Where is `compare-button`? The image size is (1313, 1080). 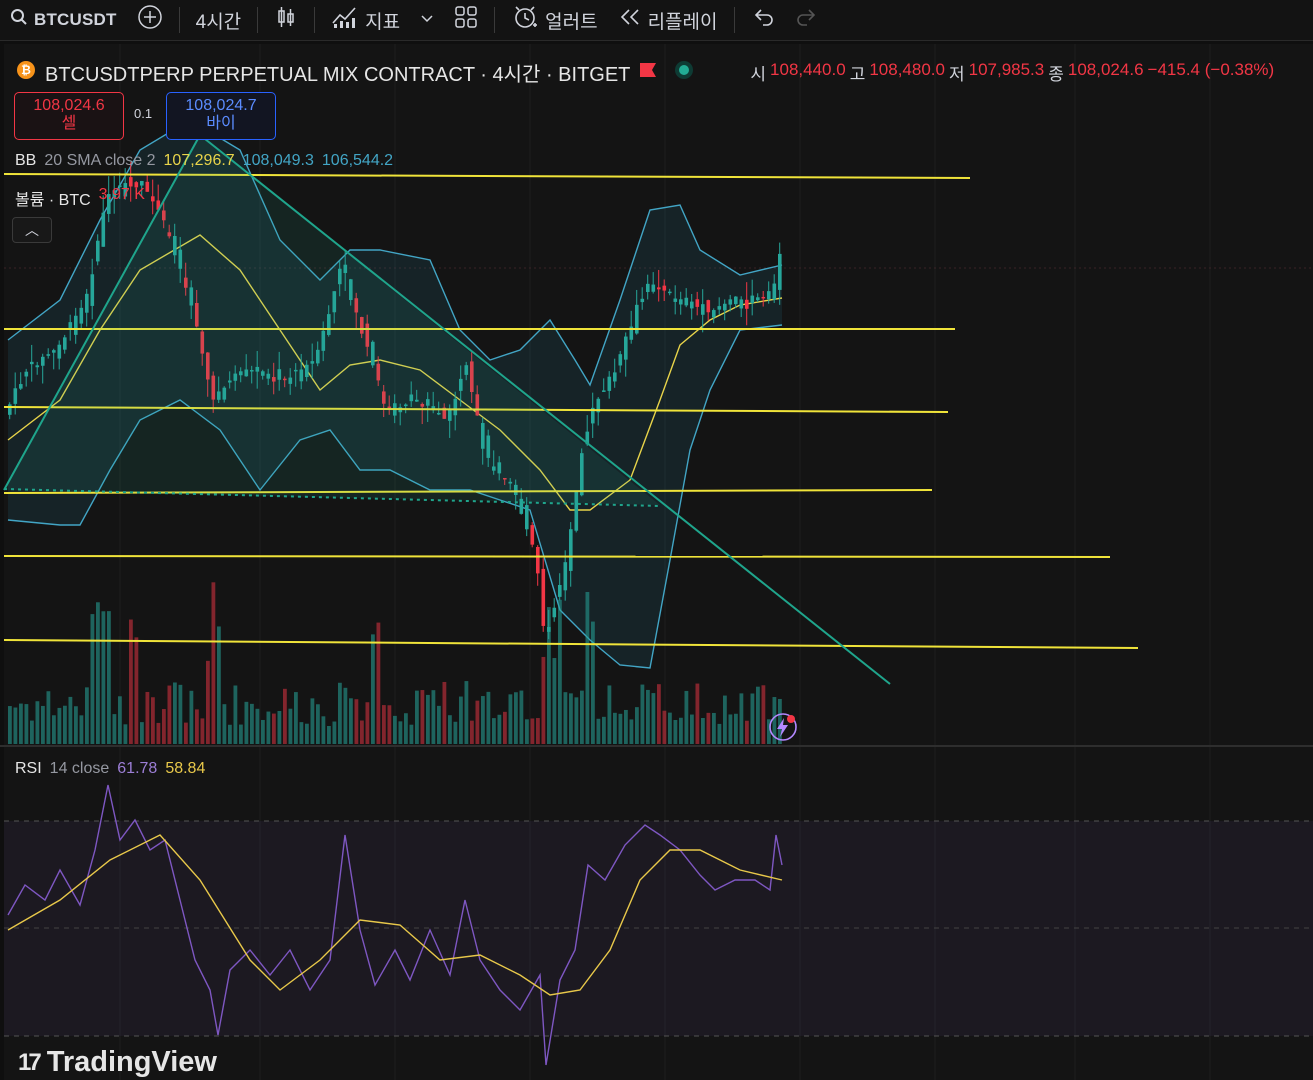
compare-button is located at coordinates (150, 20).